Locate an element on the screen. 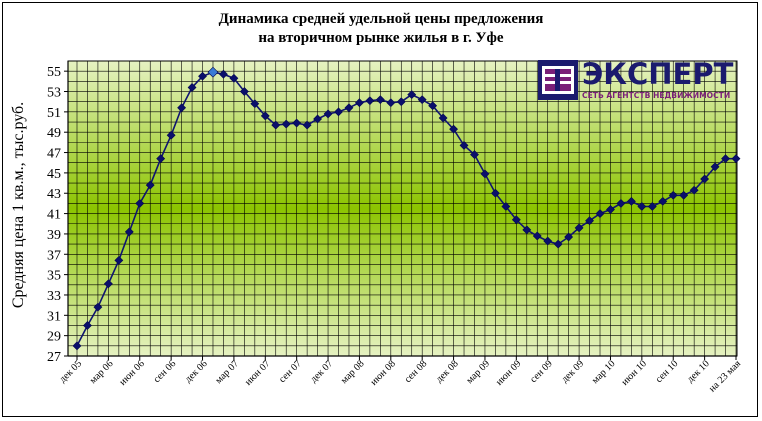 The image size is (762, 421). x-tick-label: июн 08 is located at coordinates (382, 372).